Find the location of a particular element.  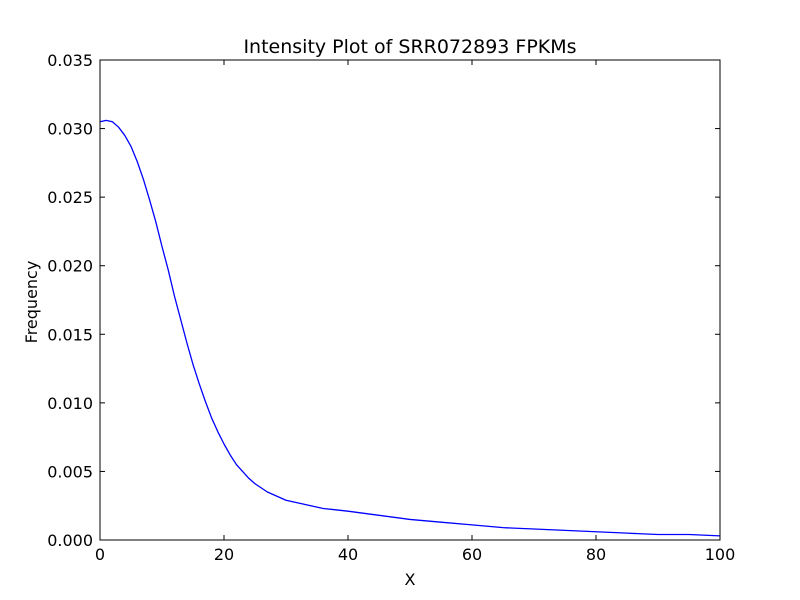

y-tick-label: 0.030 is located at coordinates (70, 129).